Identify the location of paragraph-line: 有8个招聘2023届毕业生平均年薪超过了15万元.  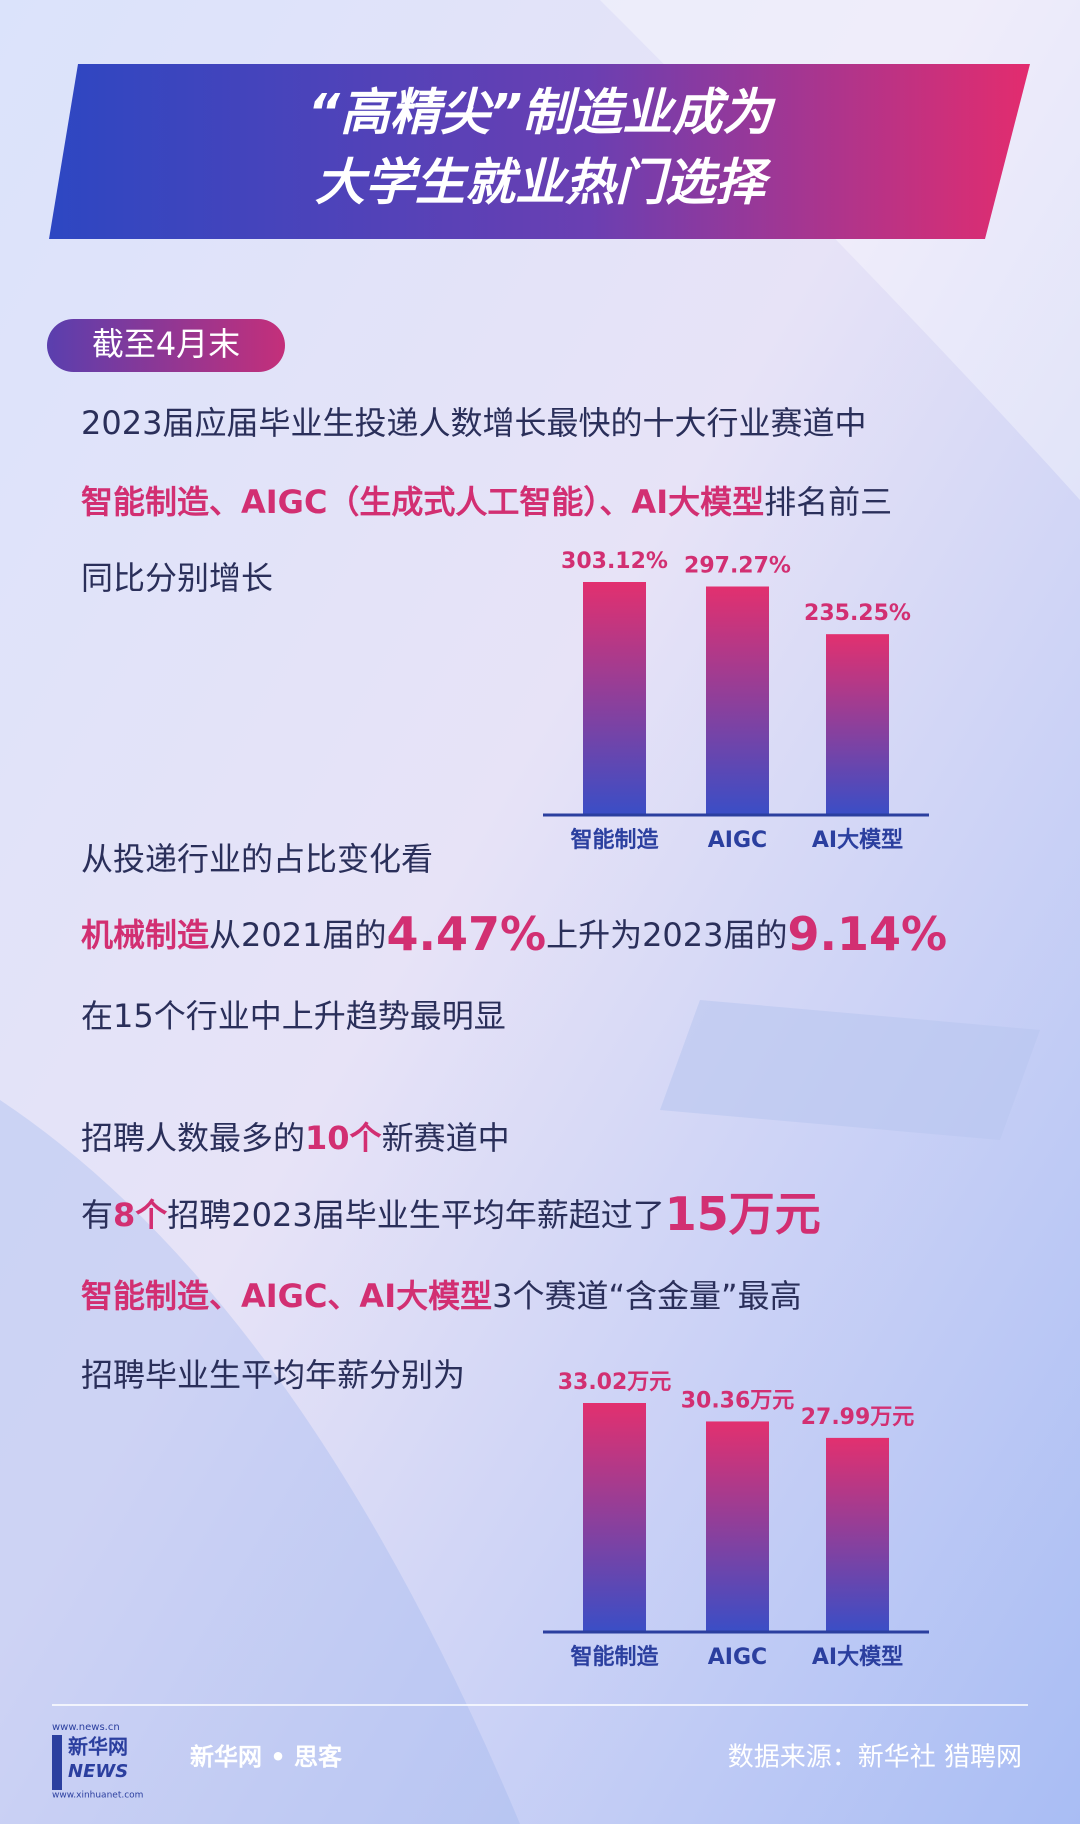
(451, 1214).